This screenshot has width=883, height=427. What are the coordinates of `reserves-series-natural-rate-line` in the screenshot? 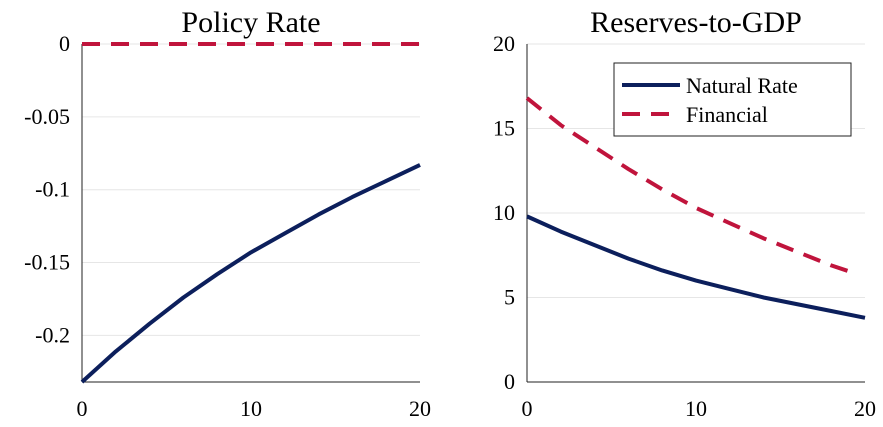 It's located at (696, 267).